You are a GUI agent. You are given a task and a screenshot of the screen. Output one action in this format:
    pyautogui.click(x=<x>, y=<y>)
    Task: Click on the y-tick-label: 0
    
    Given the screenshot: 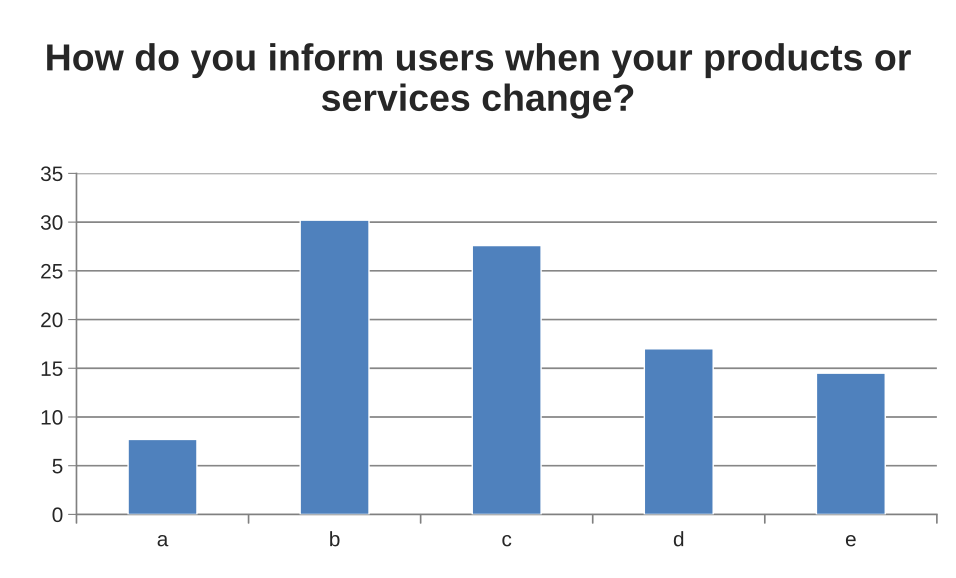 What is the action you would take?
    pyautogui.click(x=57, y=514)
    